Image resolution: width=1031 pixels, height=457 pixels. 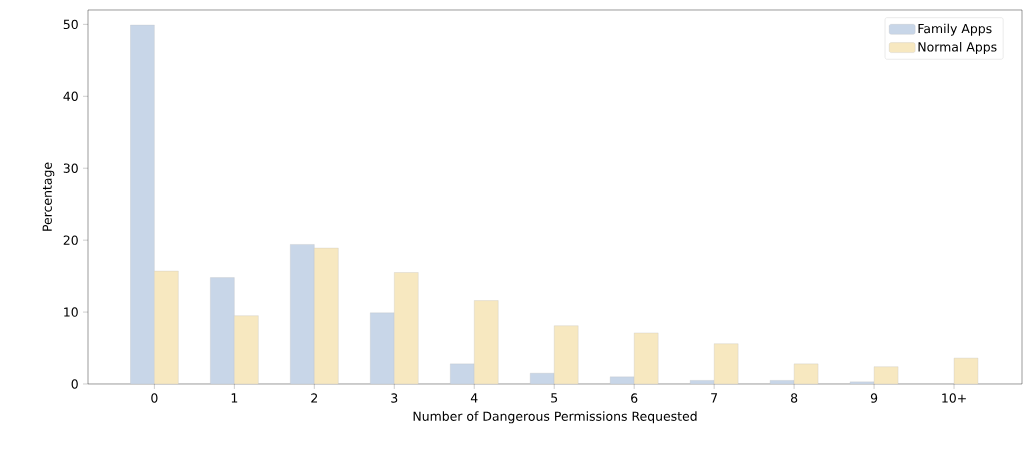 What do you see at coordinates (955, 29) in the screenshot?
I see `legend-label: Family Apps` at bounding box center [955, 29].